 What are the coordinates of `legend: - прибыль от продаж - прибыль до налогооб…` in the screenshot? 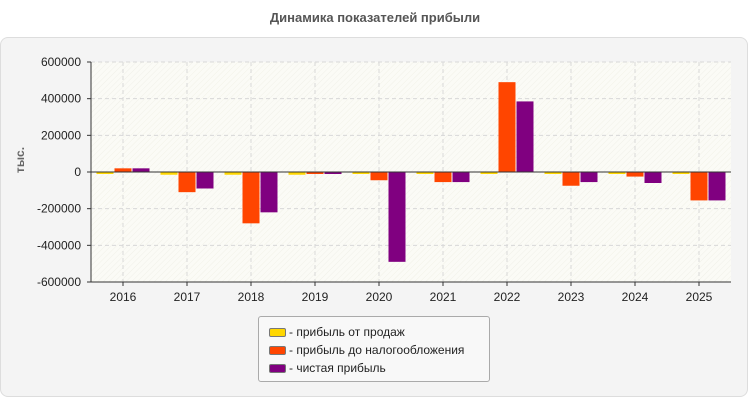 It's located at (374, 349).